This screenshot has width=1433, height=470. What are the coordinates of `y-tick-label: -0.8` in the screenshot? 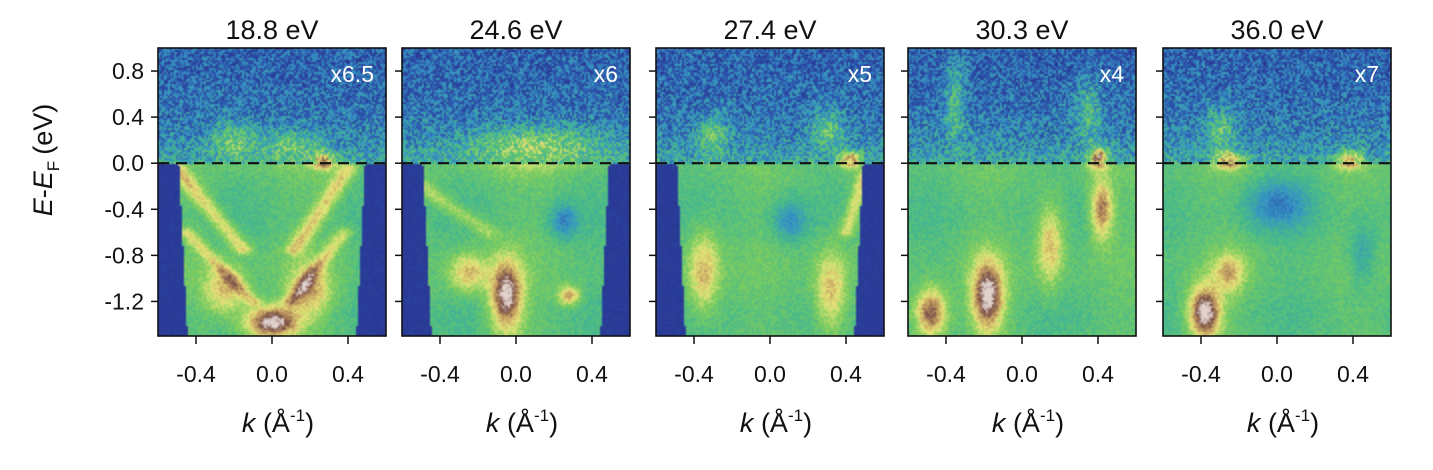 It's located at (124, 255).